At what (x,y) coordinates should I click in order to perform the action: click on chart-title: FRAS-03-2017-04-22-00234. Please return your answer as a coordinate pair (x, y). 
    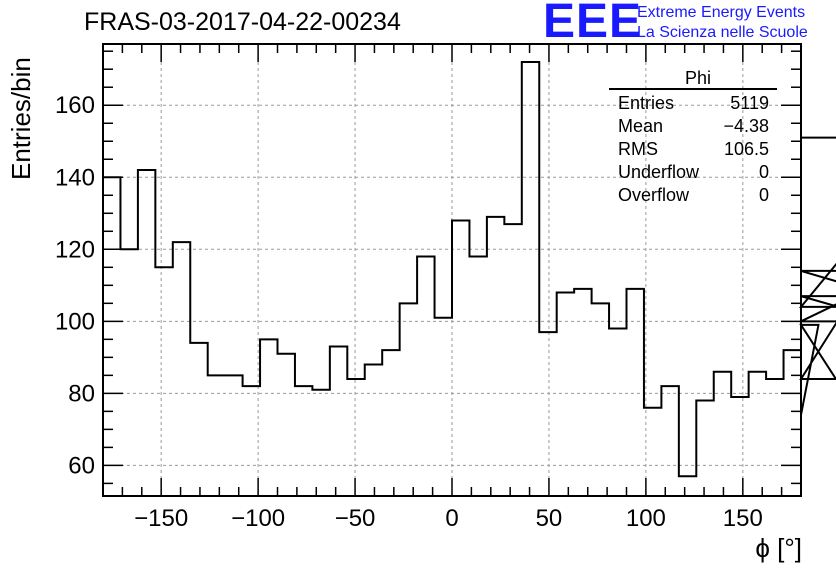
    Looking at the image, I should click on (242, 22).